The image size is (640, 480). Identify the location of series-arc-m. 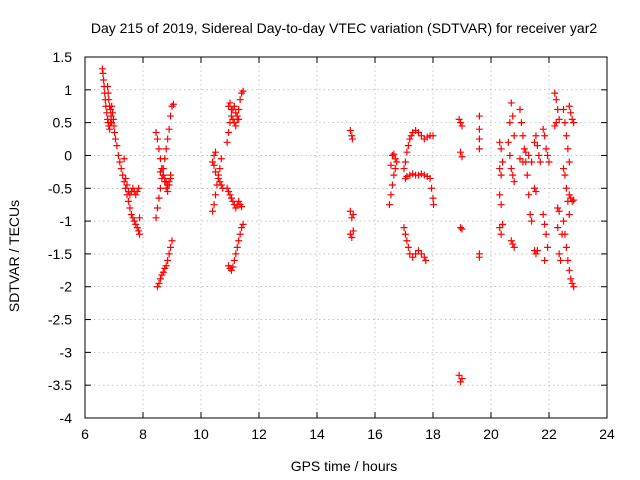
(236, 247).